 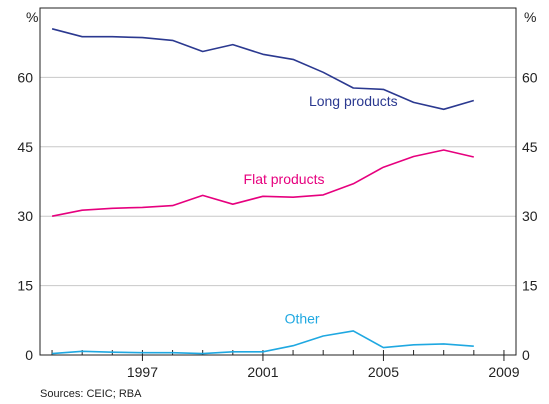 I want to click on y-axis-left-unit: %, so click(x=32, y=17).